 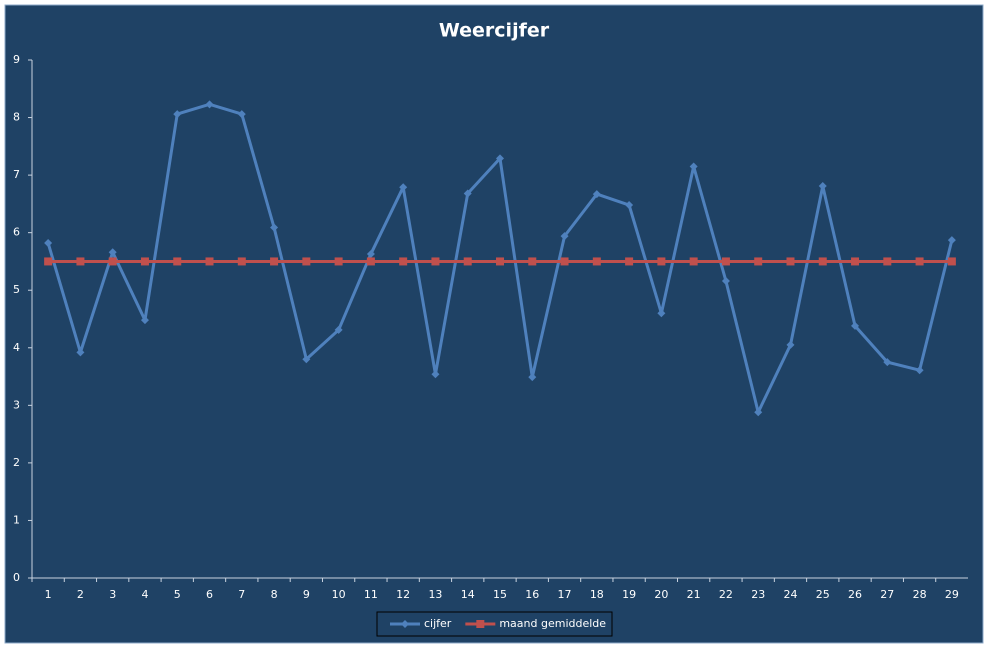 What do you see at coordinates (16, 519) in the screenshot?
I see `y-tick-label: 1` at bounding box center [16, 519].